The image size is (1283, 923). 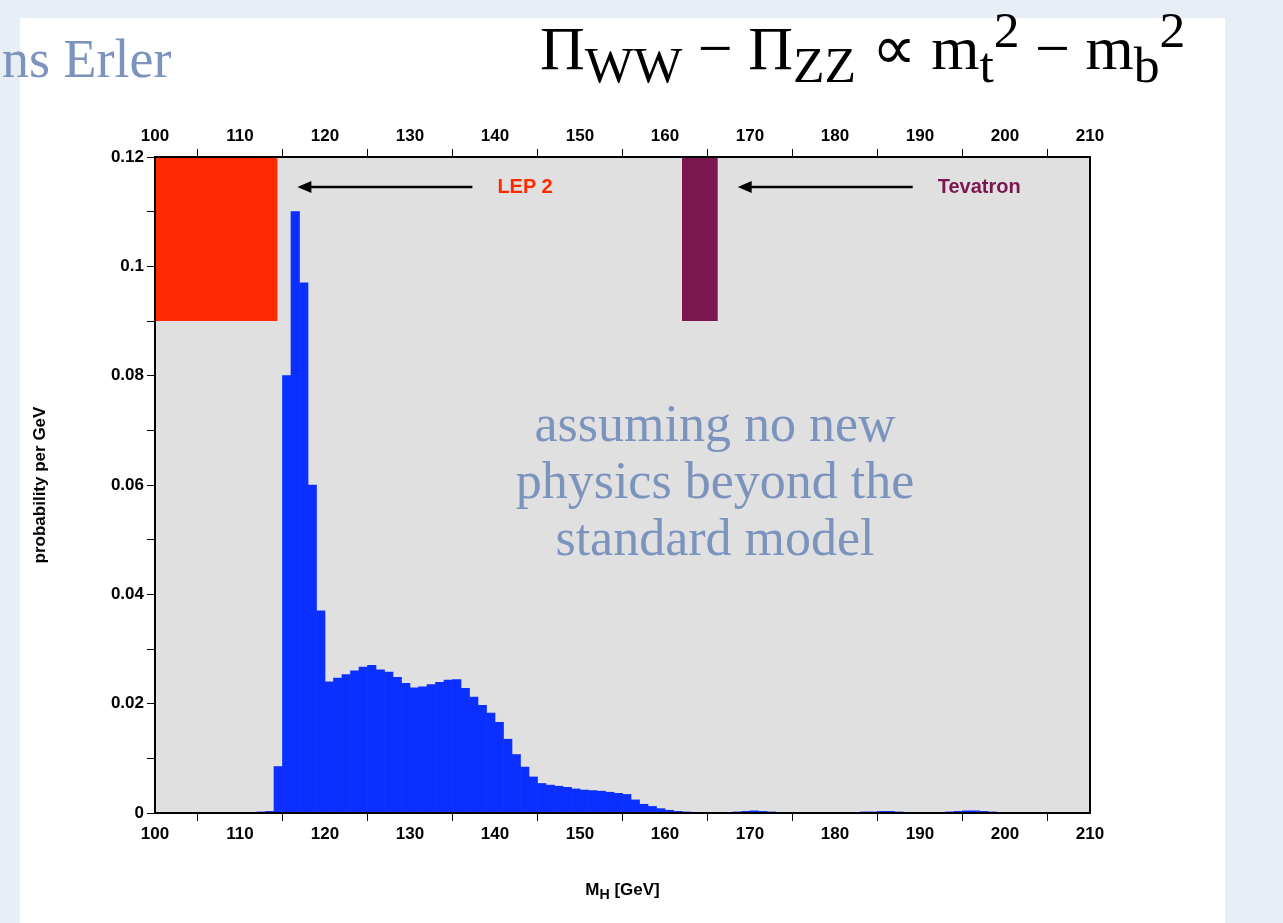 What do you see at coordinates (325, 136) in the screenshot?
I see `x2-tick-label: 120` at bounding box center [325, 136].